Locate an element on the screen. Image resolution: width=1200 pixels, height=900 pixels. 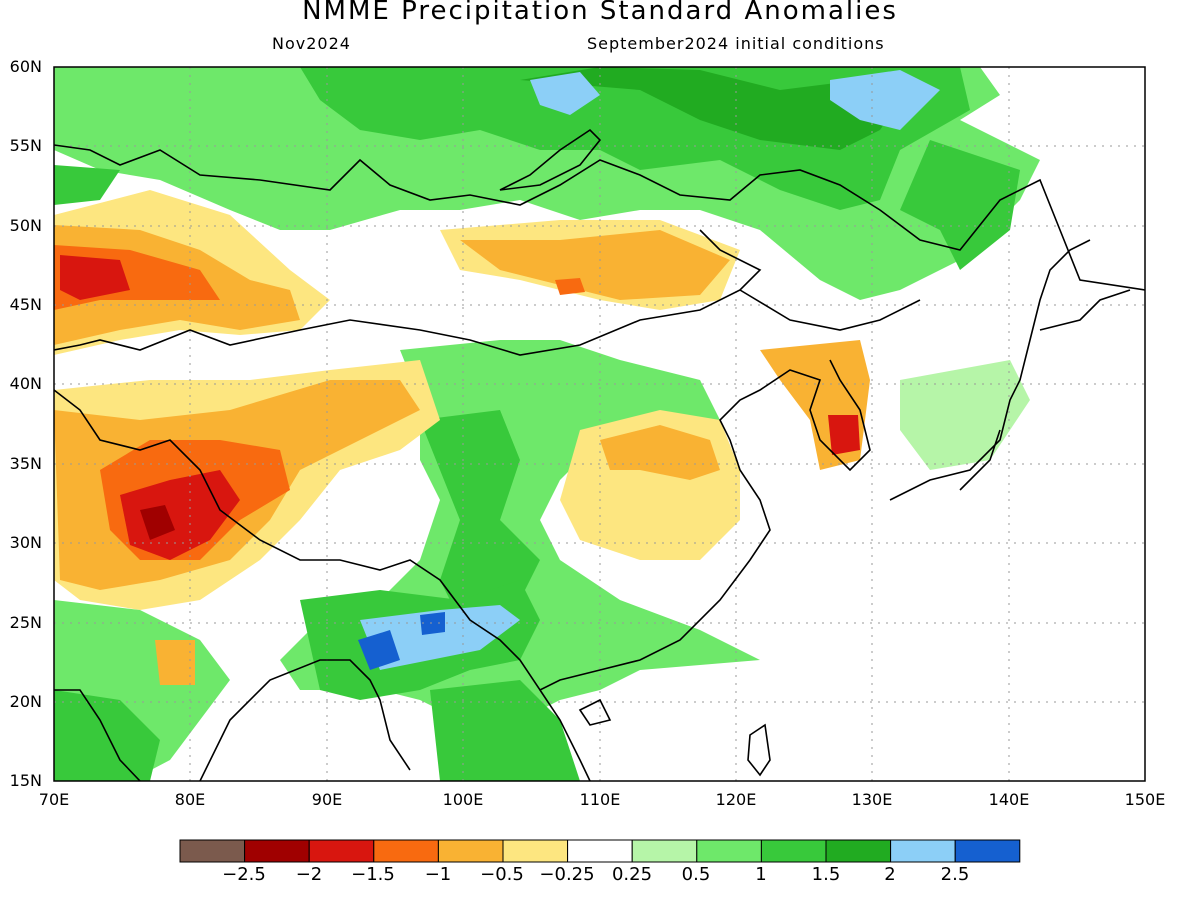
orange-east-china-dark is located at coordinates (660, 452).